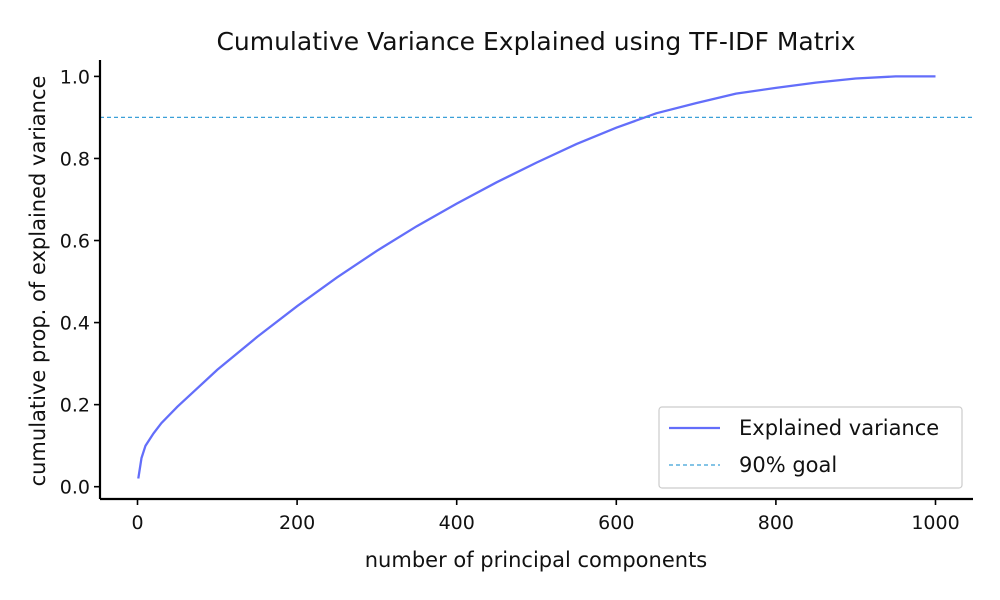  What do you see at coordinates (137, 523) in the screenshot?
I see `x-tick-label: 0` at bounding box center [137, 523].